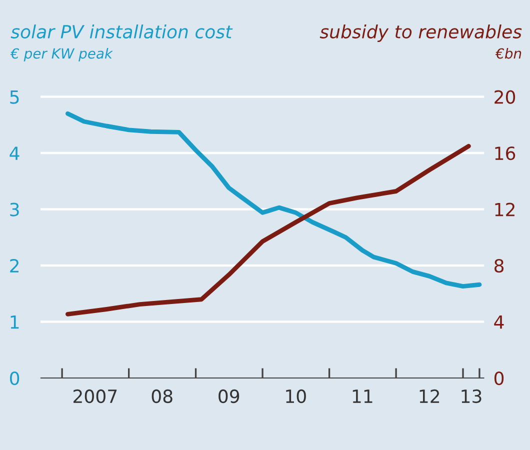 The image size is (530, 450). I want to click on y-tick-label: 4, so click(15, 153).